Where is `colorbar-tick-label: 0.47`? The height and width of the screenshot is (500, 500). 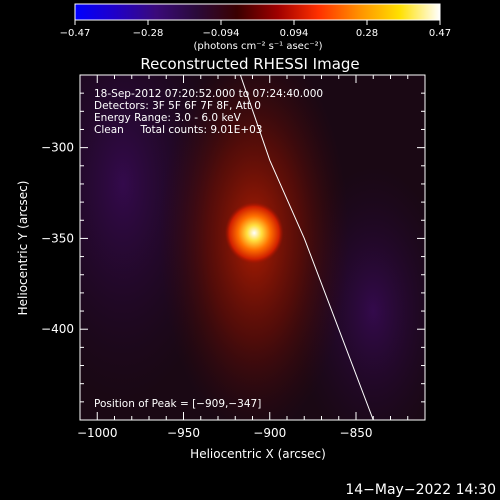
colorbar-tick-label: 0.47 is located at coordinates (440, 33).